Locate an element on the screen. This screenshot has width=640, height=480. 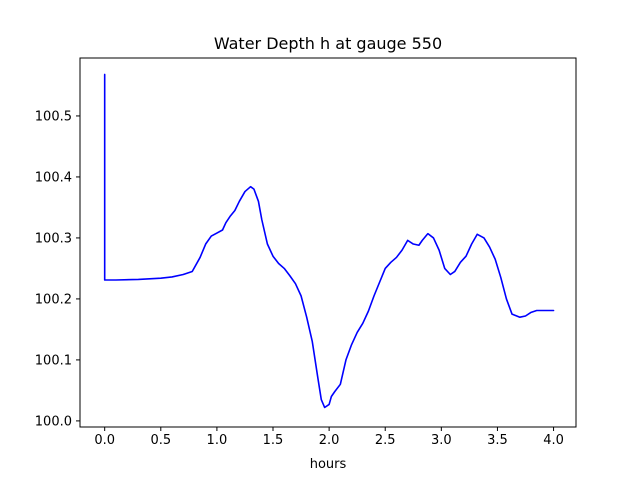
x-tick-label: 2.0 is located at coordinates (329, 440).